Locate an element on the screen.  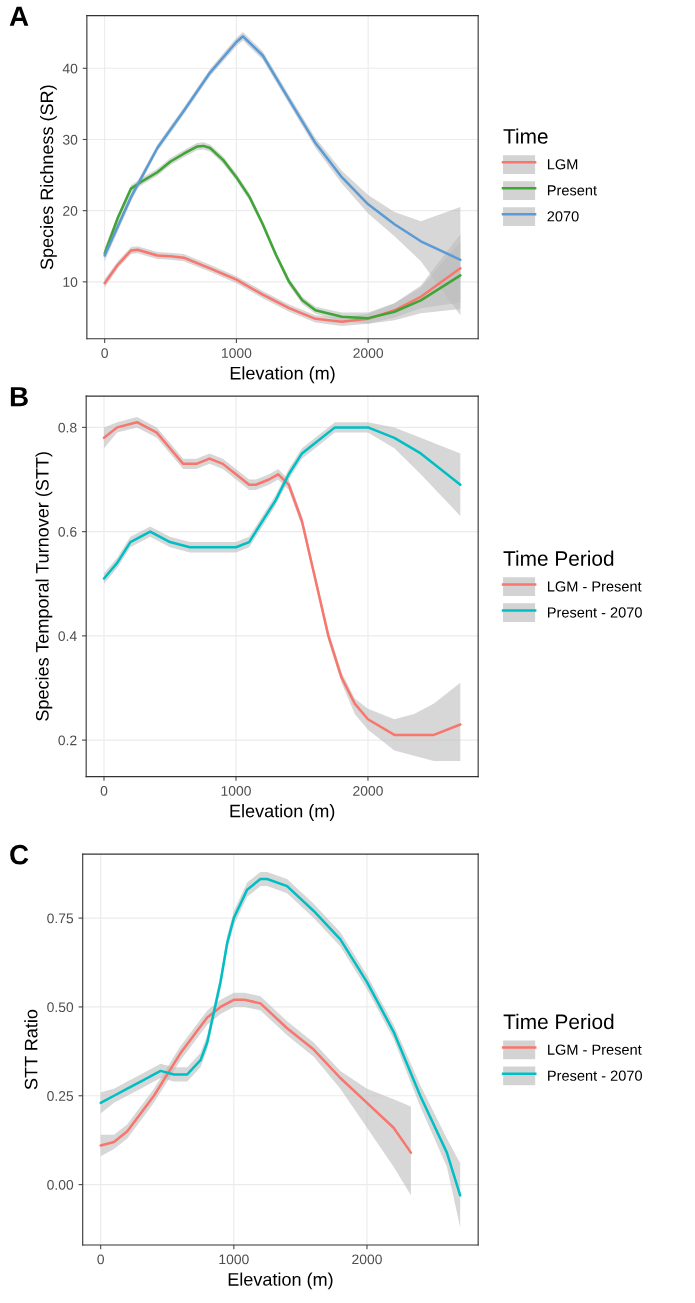
legend-title: Time is located at coordinates (525, 136).